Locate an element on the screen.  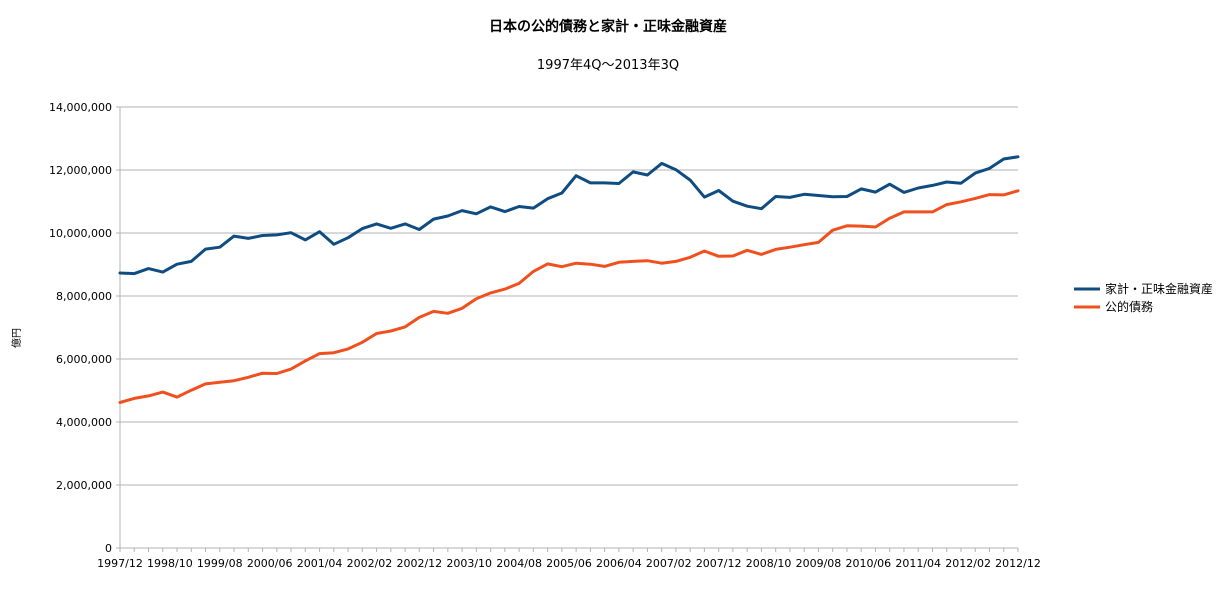
x-tick-label: 2012/02 is located at coordinates (968, 563).